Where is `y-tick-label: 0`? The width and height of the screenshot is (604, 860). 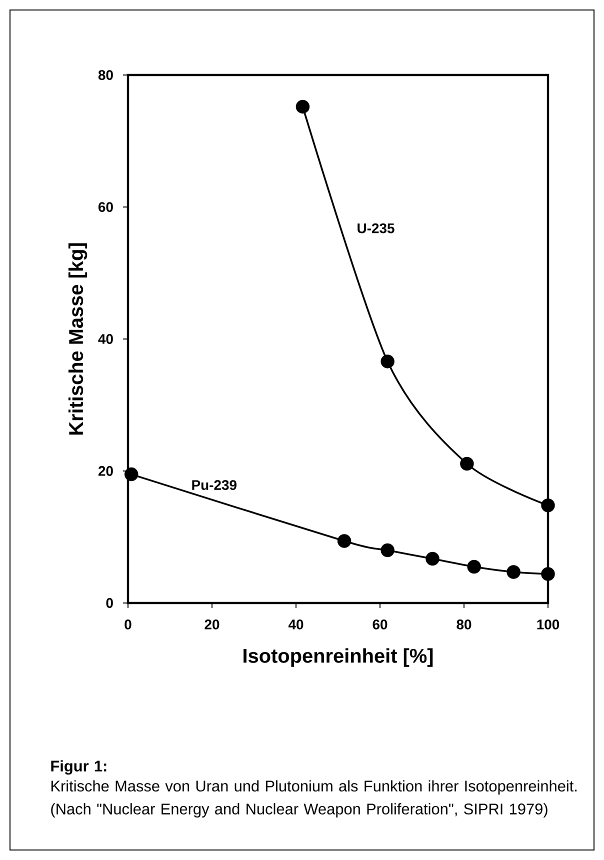
y-tick-label: 0 is located at coordinates (109, 603).